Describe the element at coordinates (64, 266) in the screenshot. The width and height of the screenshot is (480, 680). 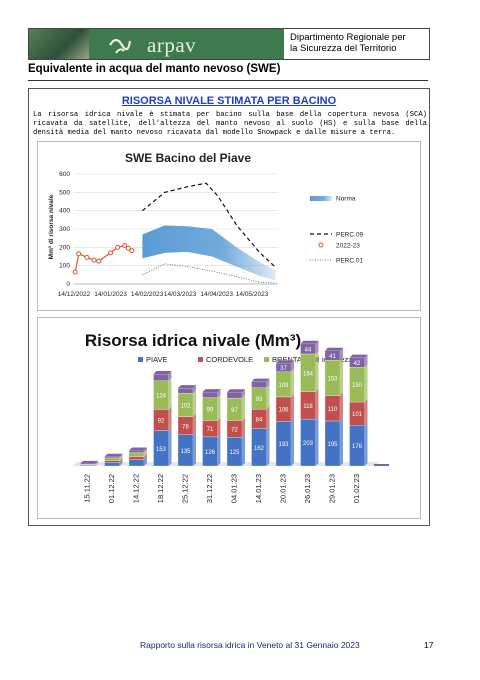
I see `y-tick-label: 100` at that location.